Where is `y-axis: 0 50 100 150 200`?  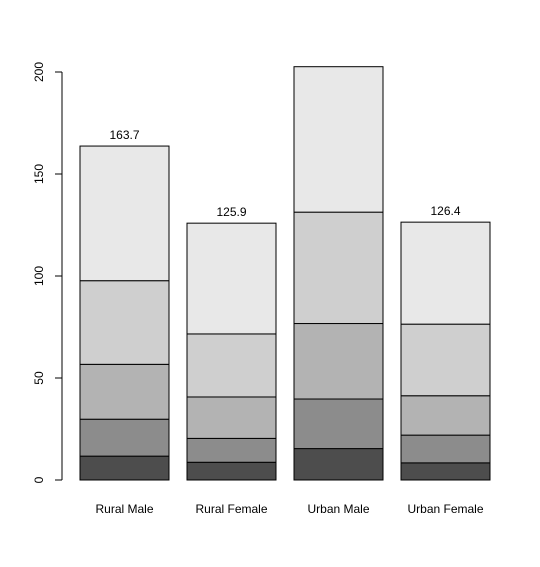
y-axis: 0 50 100 150 200 is located at coordinates (47, 272).